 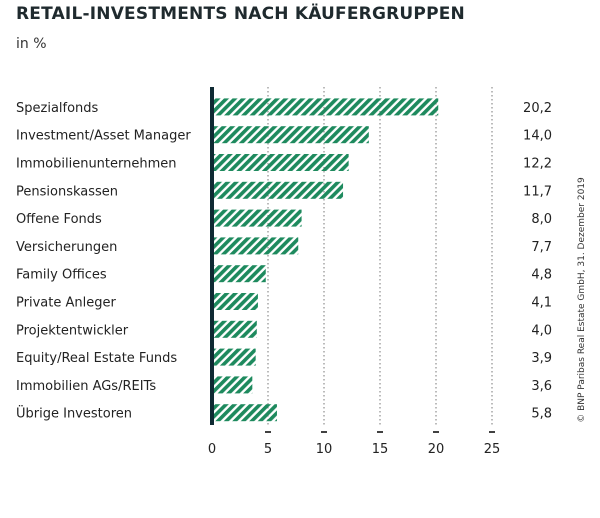 I want to click on tick-label: 0, so click(x=212, y=449).